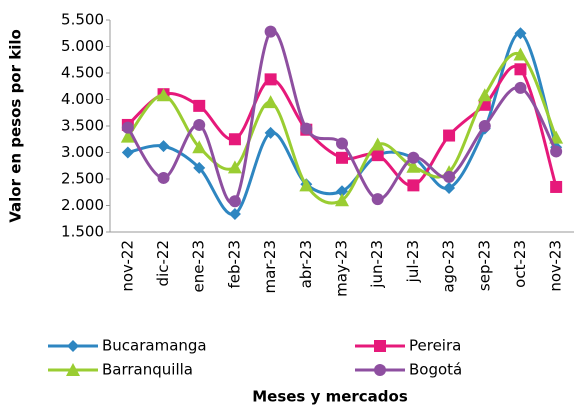 Image resolution: width=576 pixels, height=407 pixels. I want to click on legend-label: Bucaramanga, so click(154, 346).